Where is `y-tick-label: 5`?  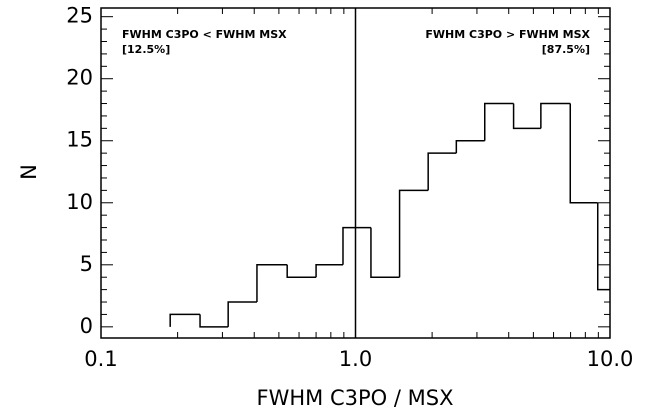
y-tick-label: 5 is located at coordinates (86, 264).